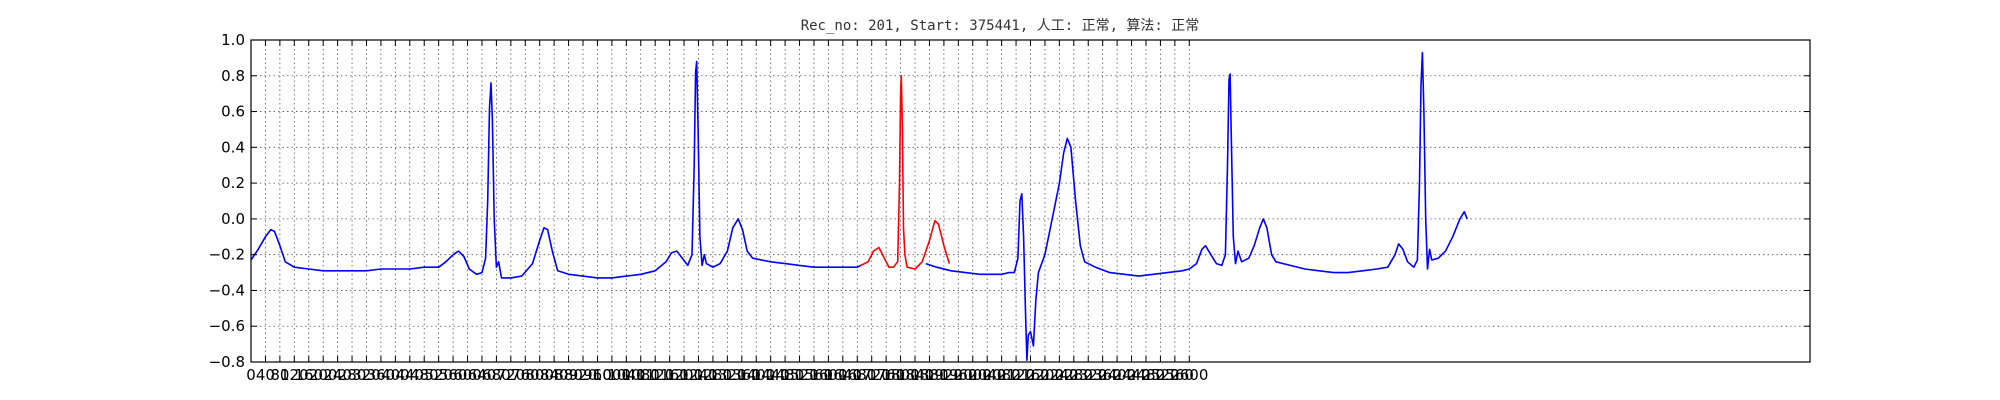 The height and width of the screenshot is (400, 2000). Describe the element at coordinates (1016, 375) in the screenshot. I see `x-tick-label: 2120` at that location.